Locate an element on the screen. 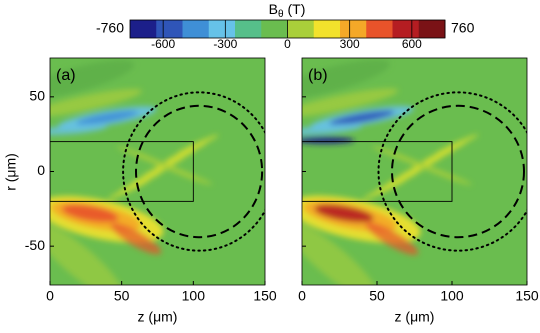  colorbar-tick-label: -600 is located at coordinates (163, 44).